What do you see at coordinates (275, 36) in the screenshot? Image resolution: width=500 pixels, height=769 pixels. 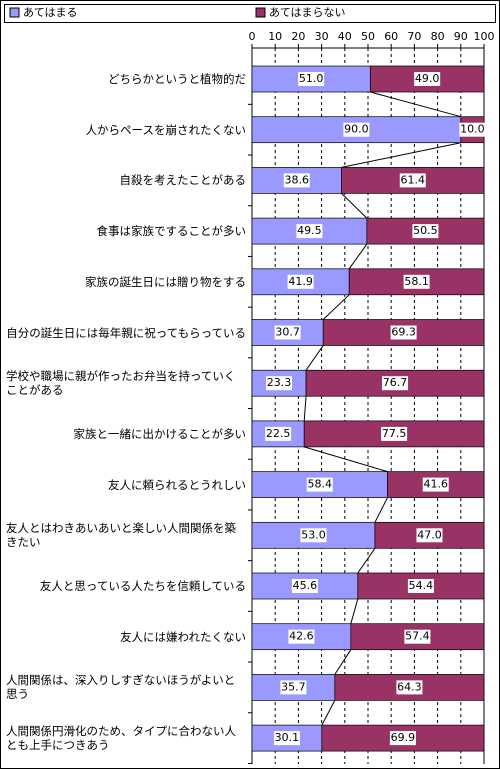 I see `x-tick-label: 10` at bounding box center [275, 36].